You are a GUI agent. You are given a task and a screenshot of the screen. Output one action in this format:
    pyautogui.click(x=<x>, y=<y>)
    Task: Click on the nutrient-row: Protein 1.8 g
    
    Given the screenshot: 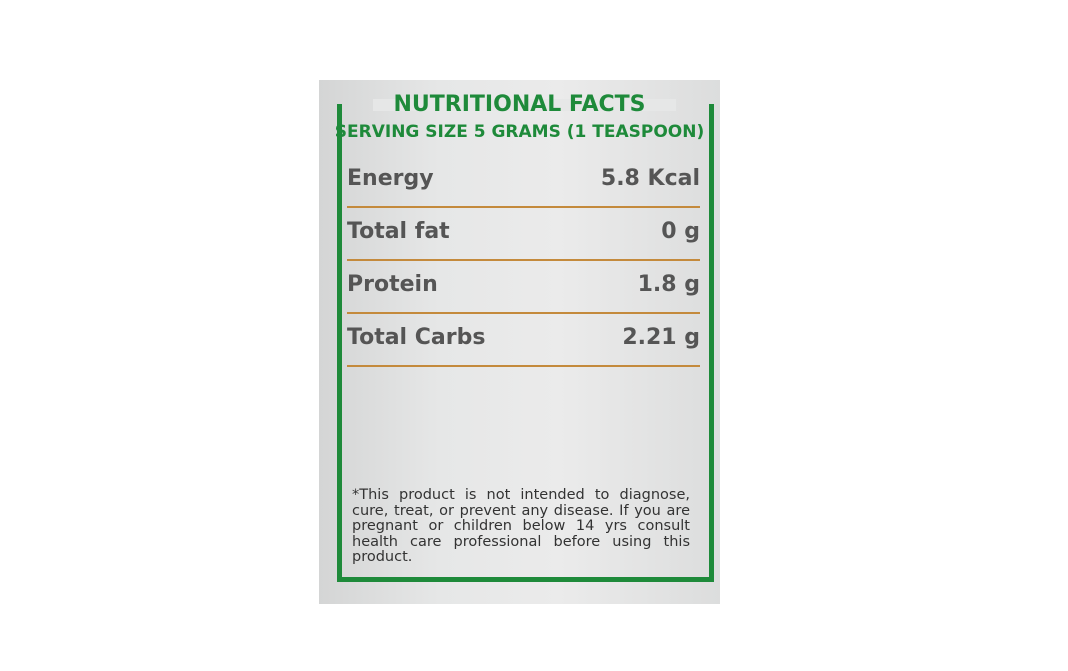 What is the action you would take?
    pyautogui.click(x=523, y=287)
    